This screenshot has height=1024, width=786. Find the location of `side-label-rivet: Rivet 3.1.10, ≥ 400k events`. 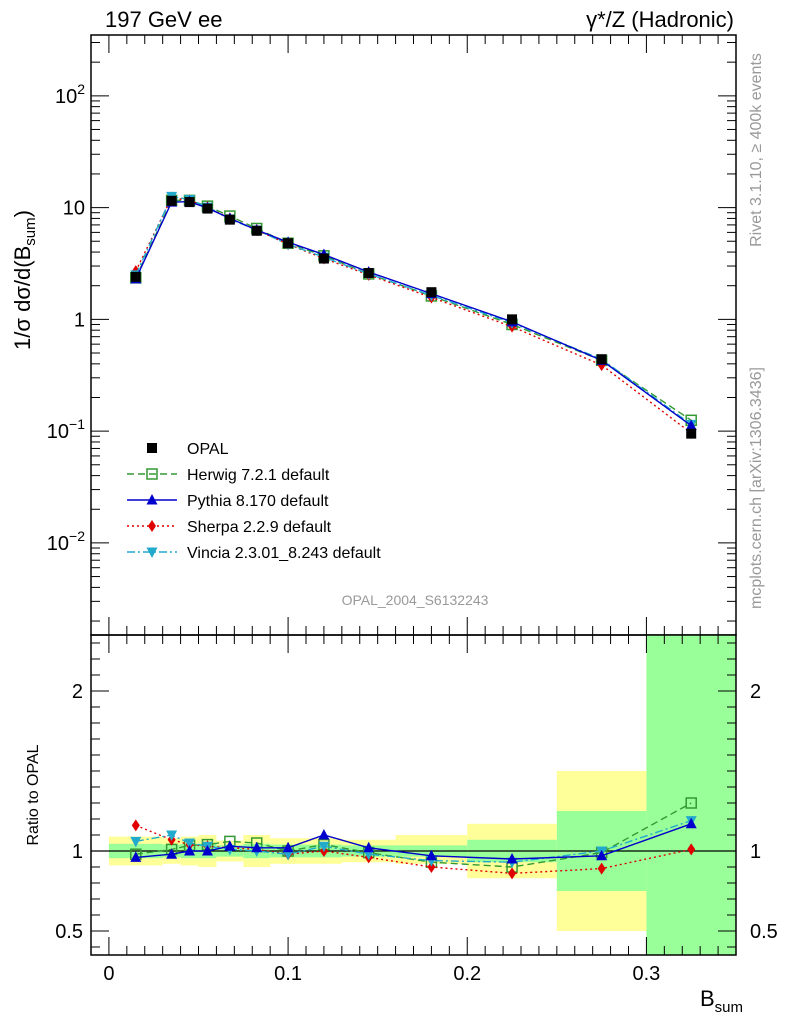

side-label-rivet: Rivet 3.1.10, ≥ 400k events is located at coordinates (756, 150).